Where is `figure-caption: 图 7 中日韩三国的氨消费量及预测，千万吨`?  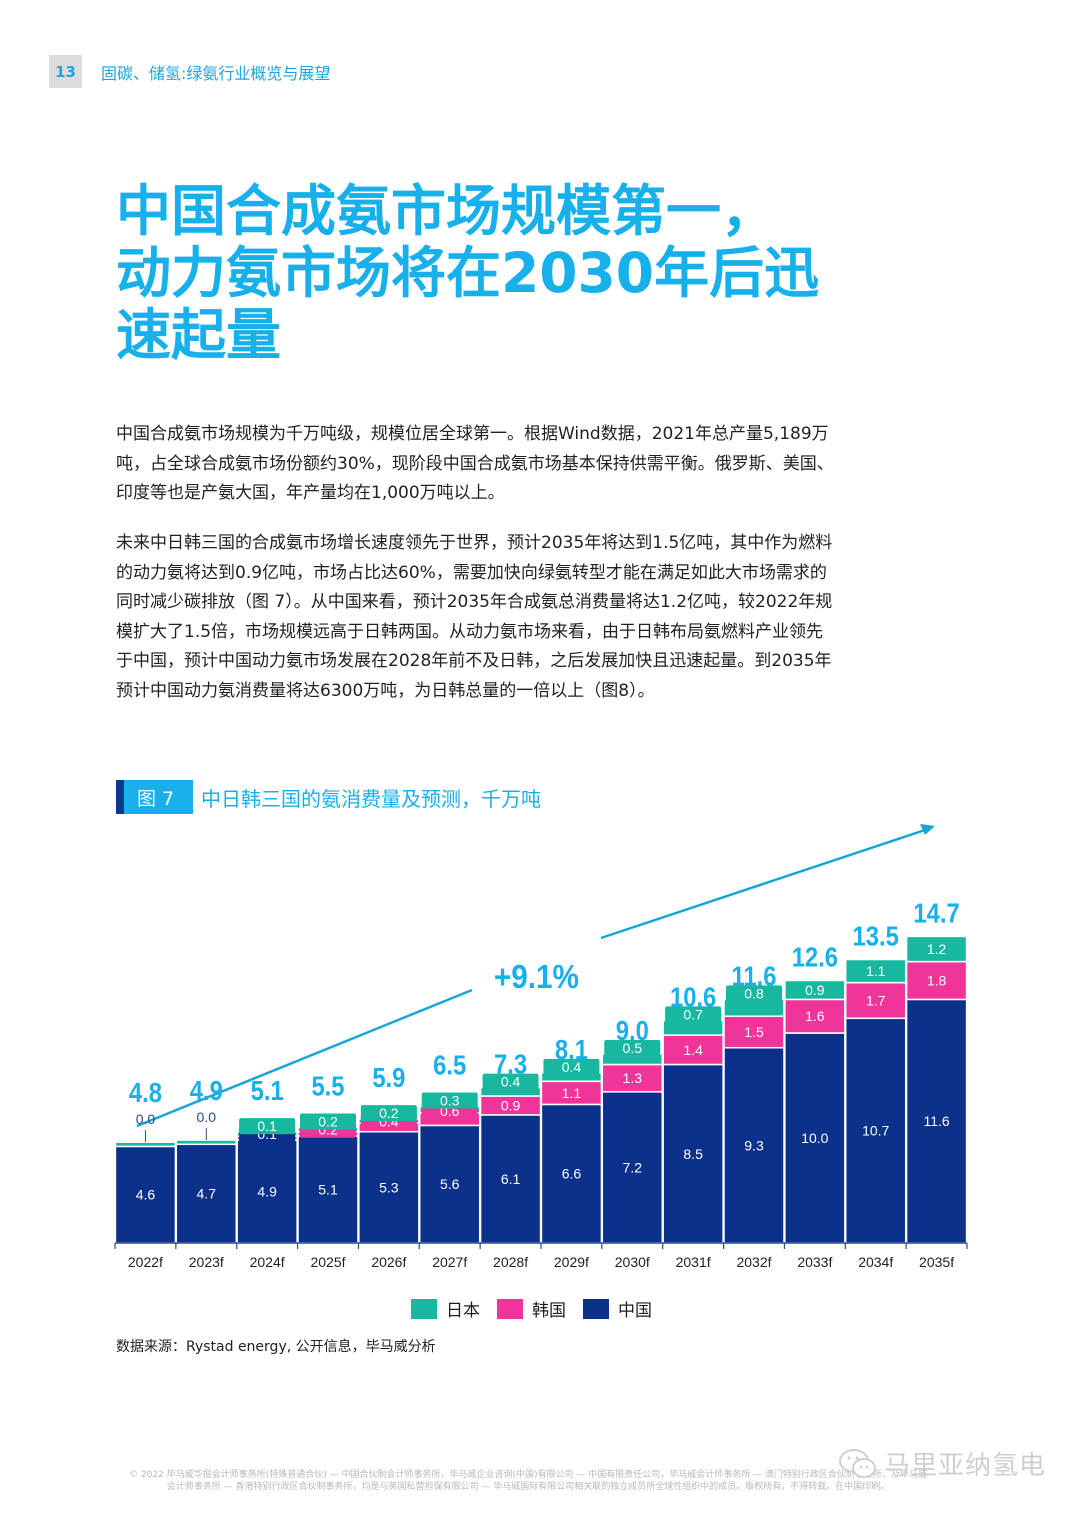 figure-caption: 图 7 中日韩三国的氨消费量及预测，千万吨 is located at coordinates (328, 797).